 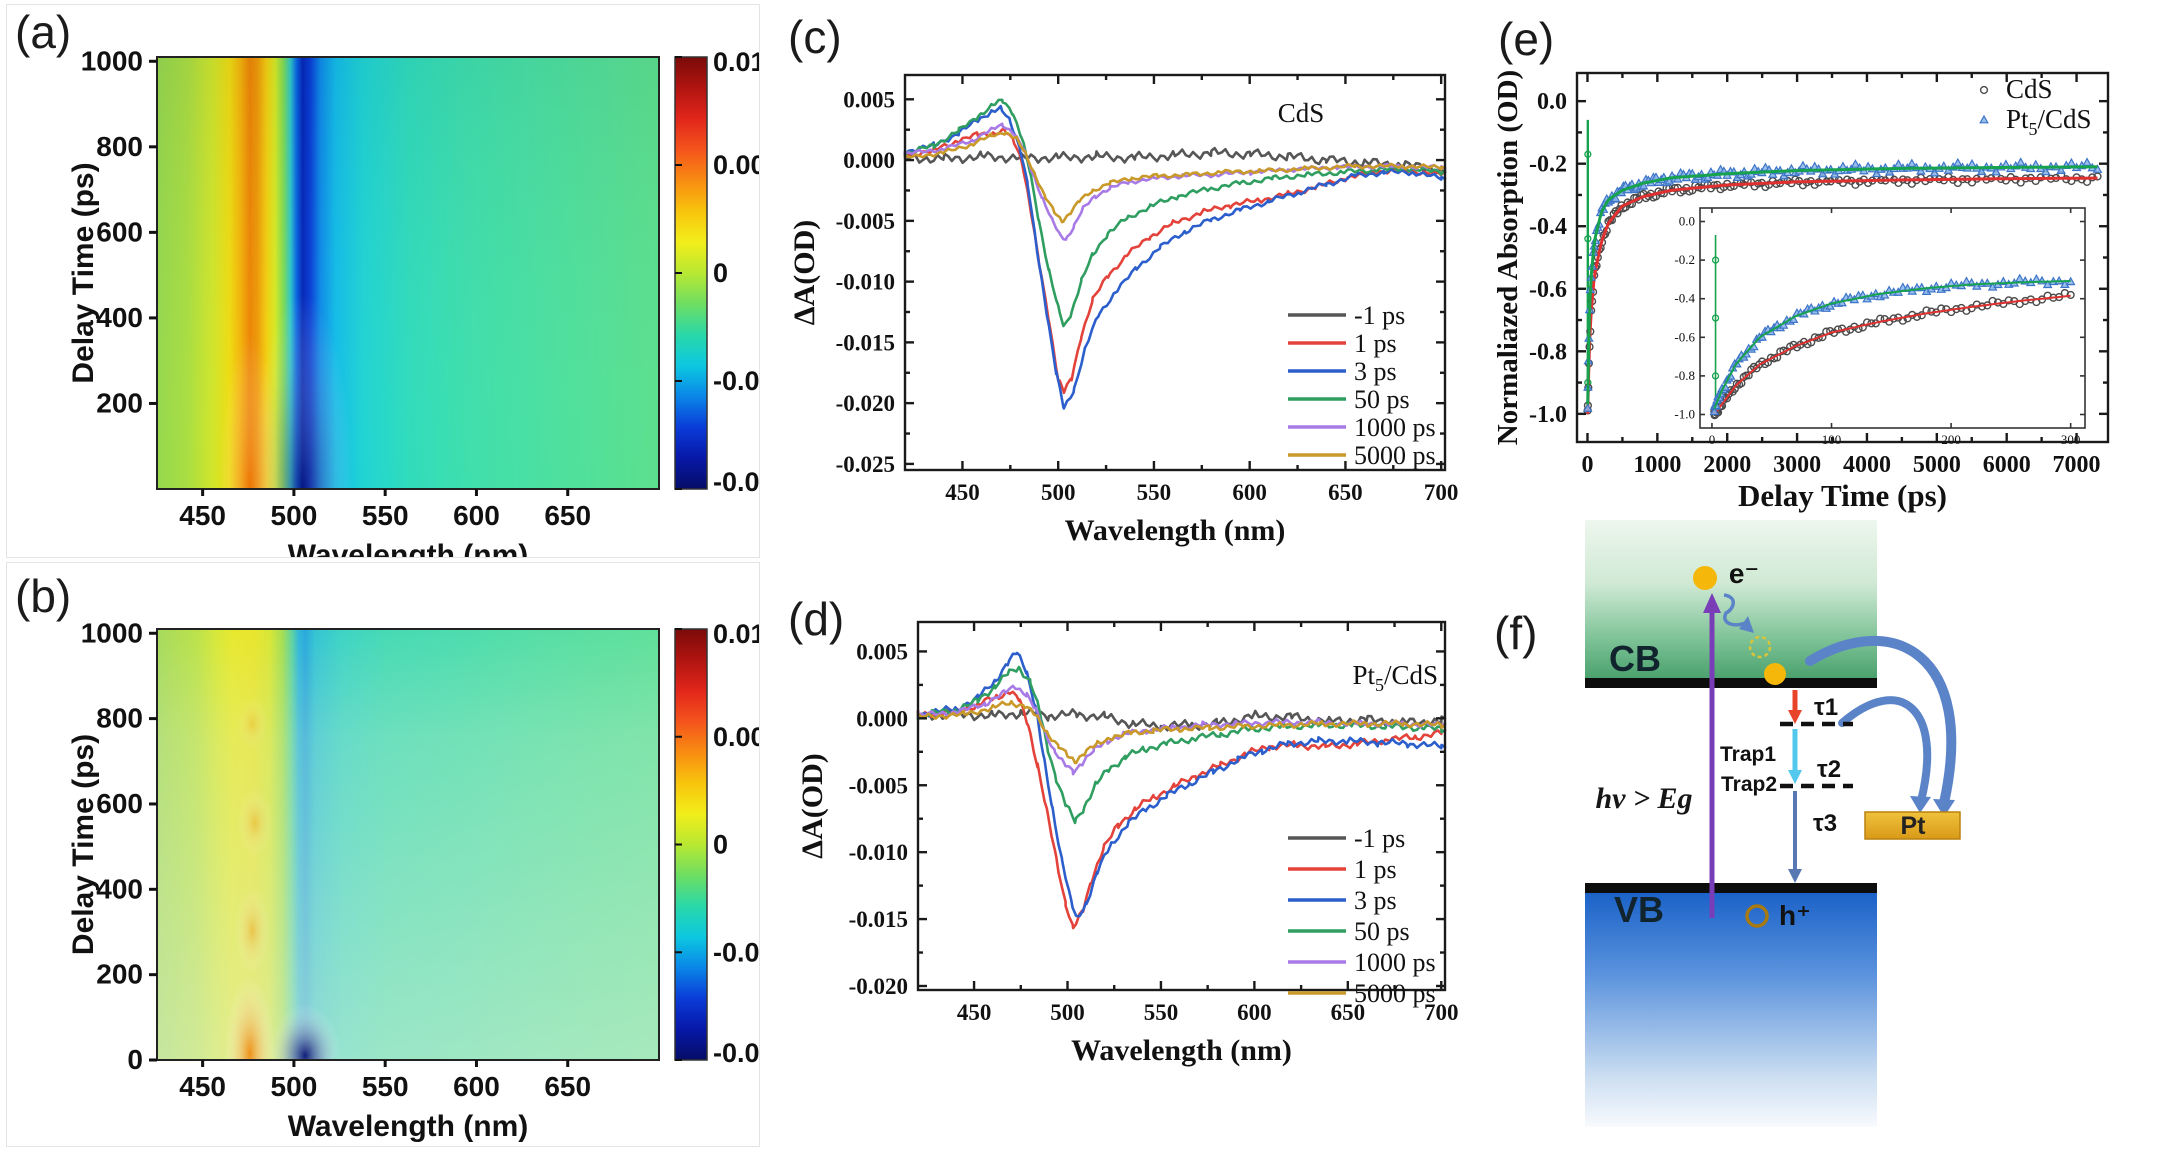 I want to click on hole-ring, so click(x=1757, y=916).